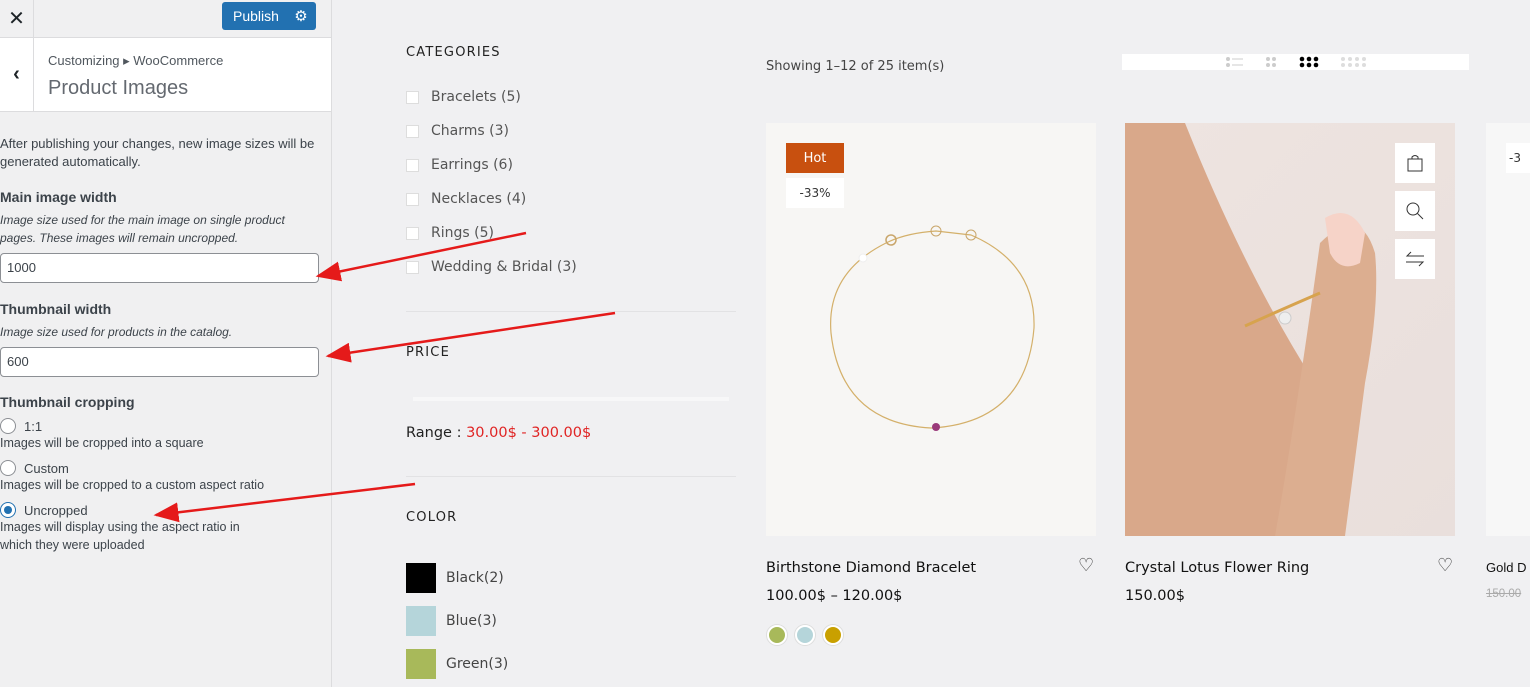 The image size is (1530, 687). What do you see at coordinates (1353, 62) in the screenshot?
I see `grid-4-icon` at bounding box center [1353, 62].